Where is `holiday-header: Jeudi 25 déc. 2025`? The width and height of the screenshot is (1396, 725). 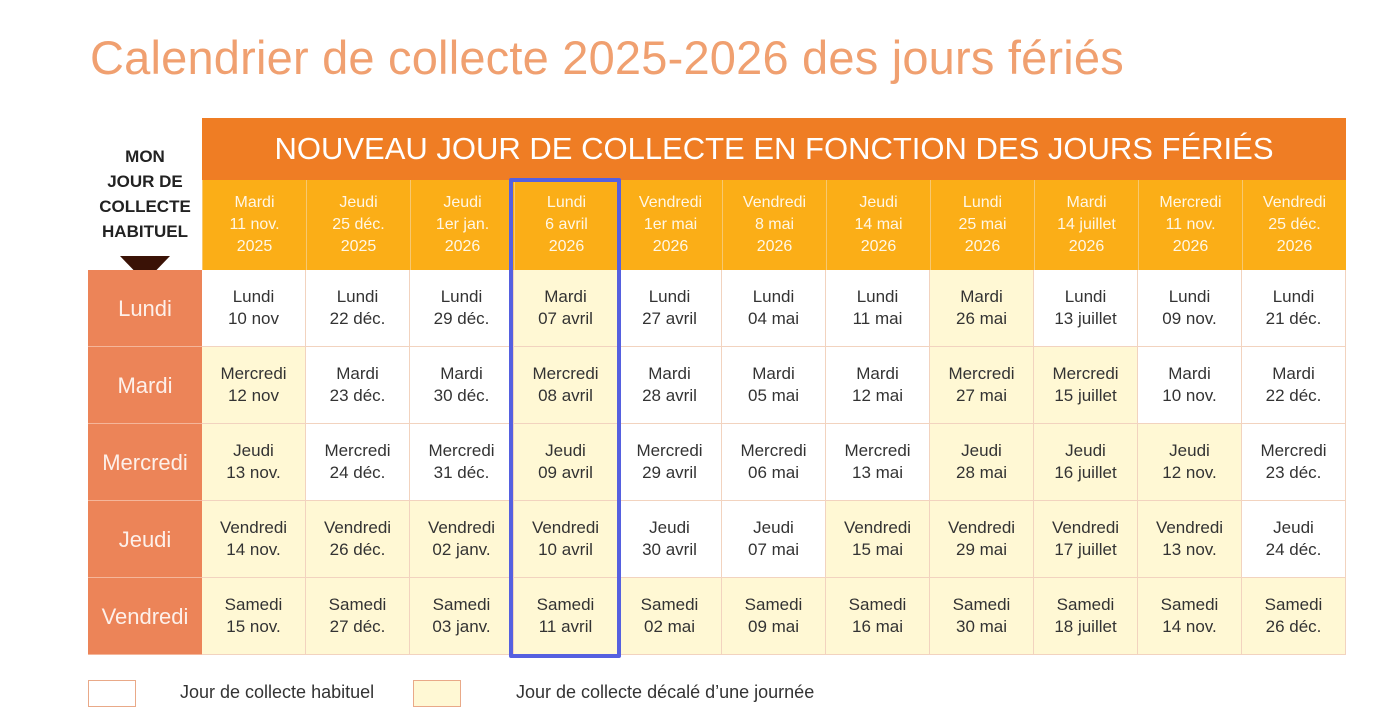
holiday-header: Jeudi 25 déc. 2025 is located at coordinates (358, 225).